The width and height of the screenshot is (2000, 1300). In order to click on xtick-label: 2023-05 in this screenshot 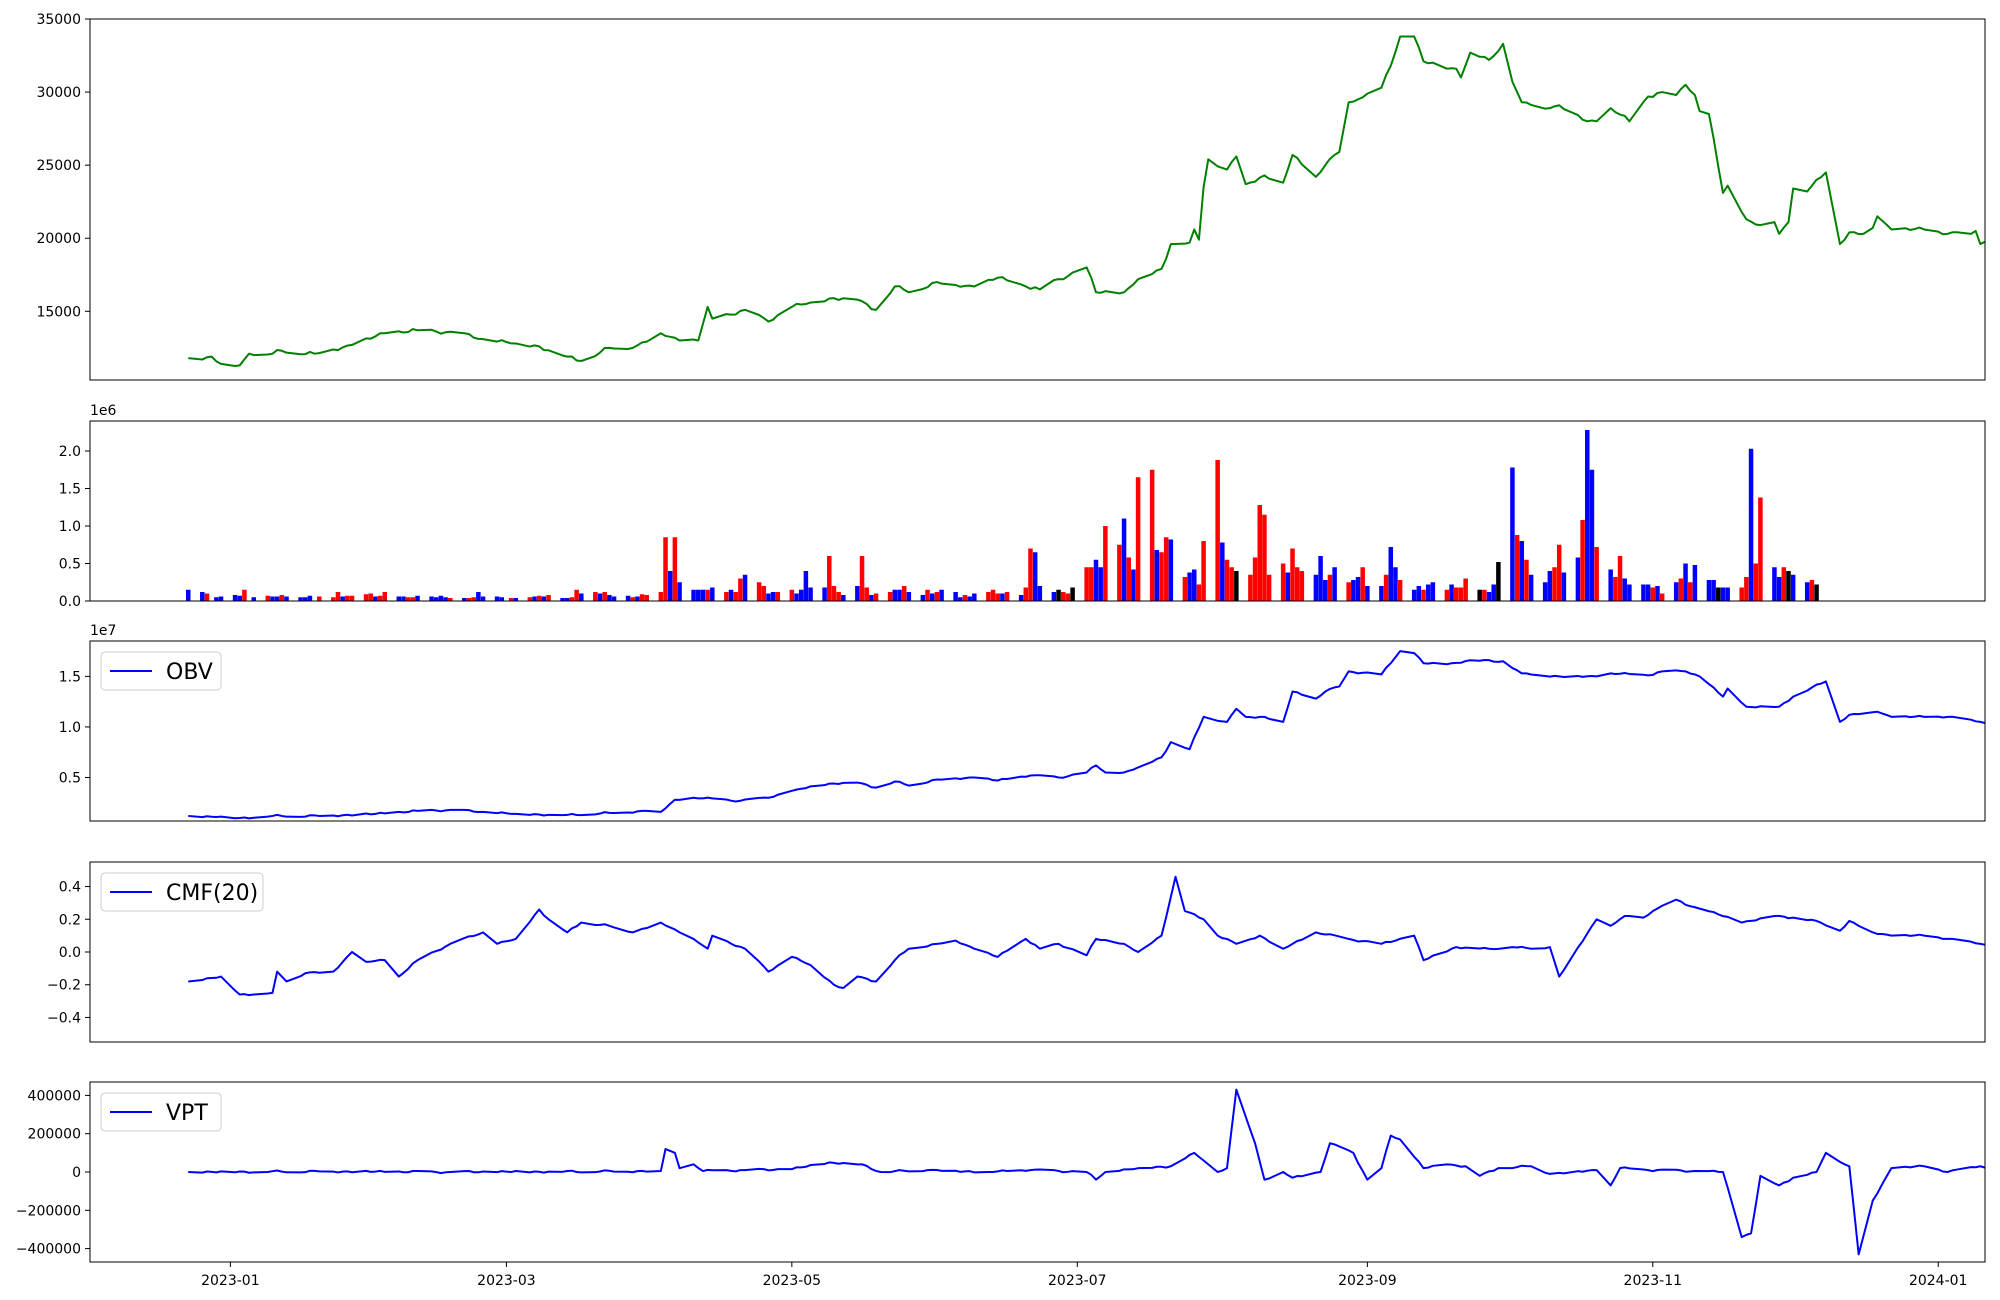, I will do `click(792, 1281)`.